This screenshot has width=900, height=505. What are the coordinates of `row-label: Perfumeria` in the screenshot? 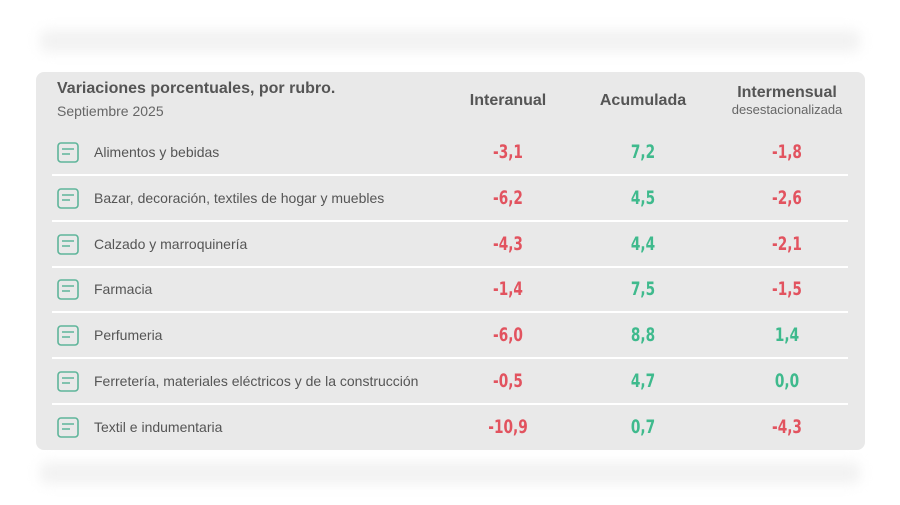 It's located at (128, 335).